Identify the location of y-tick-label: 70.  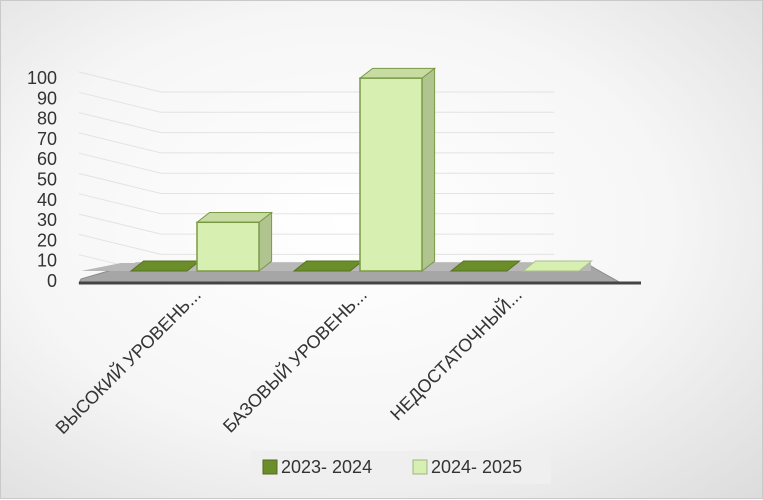
(47, 139).